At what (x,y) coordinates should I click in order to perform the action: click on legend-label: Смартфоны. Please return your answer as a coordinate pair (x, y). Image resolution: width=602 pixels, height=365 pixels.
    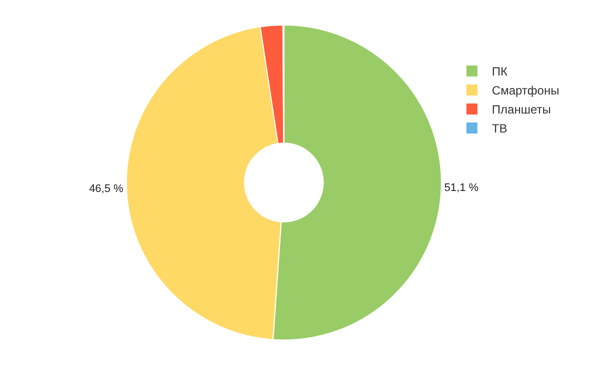
    Looking at the image, I should click on (526, 91).